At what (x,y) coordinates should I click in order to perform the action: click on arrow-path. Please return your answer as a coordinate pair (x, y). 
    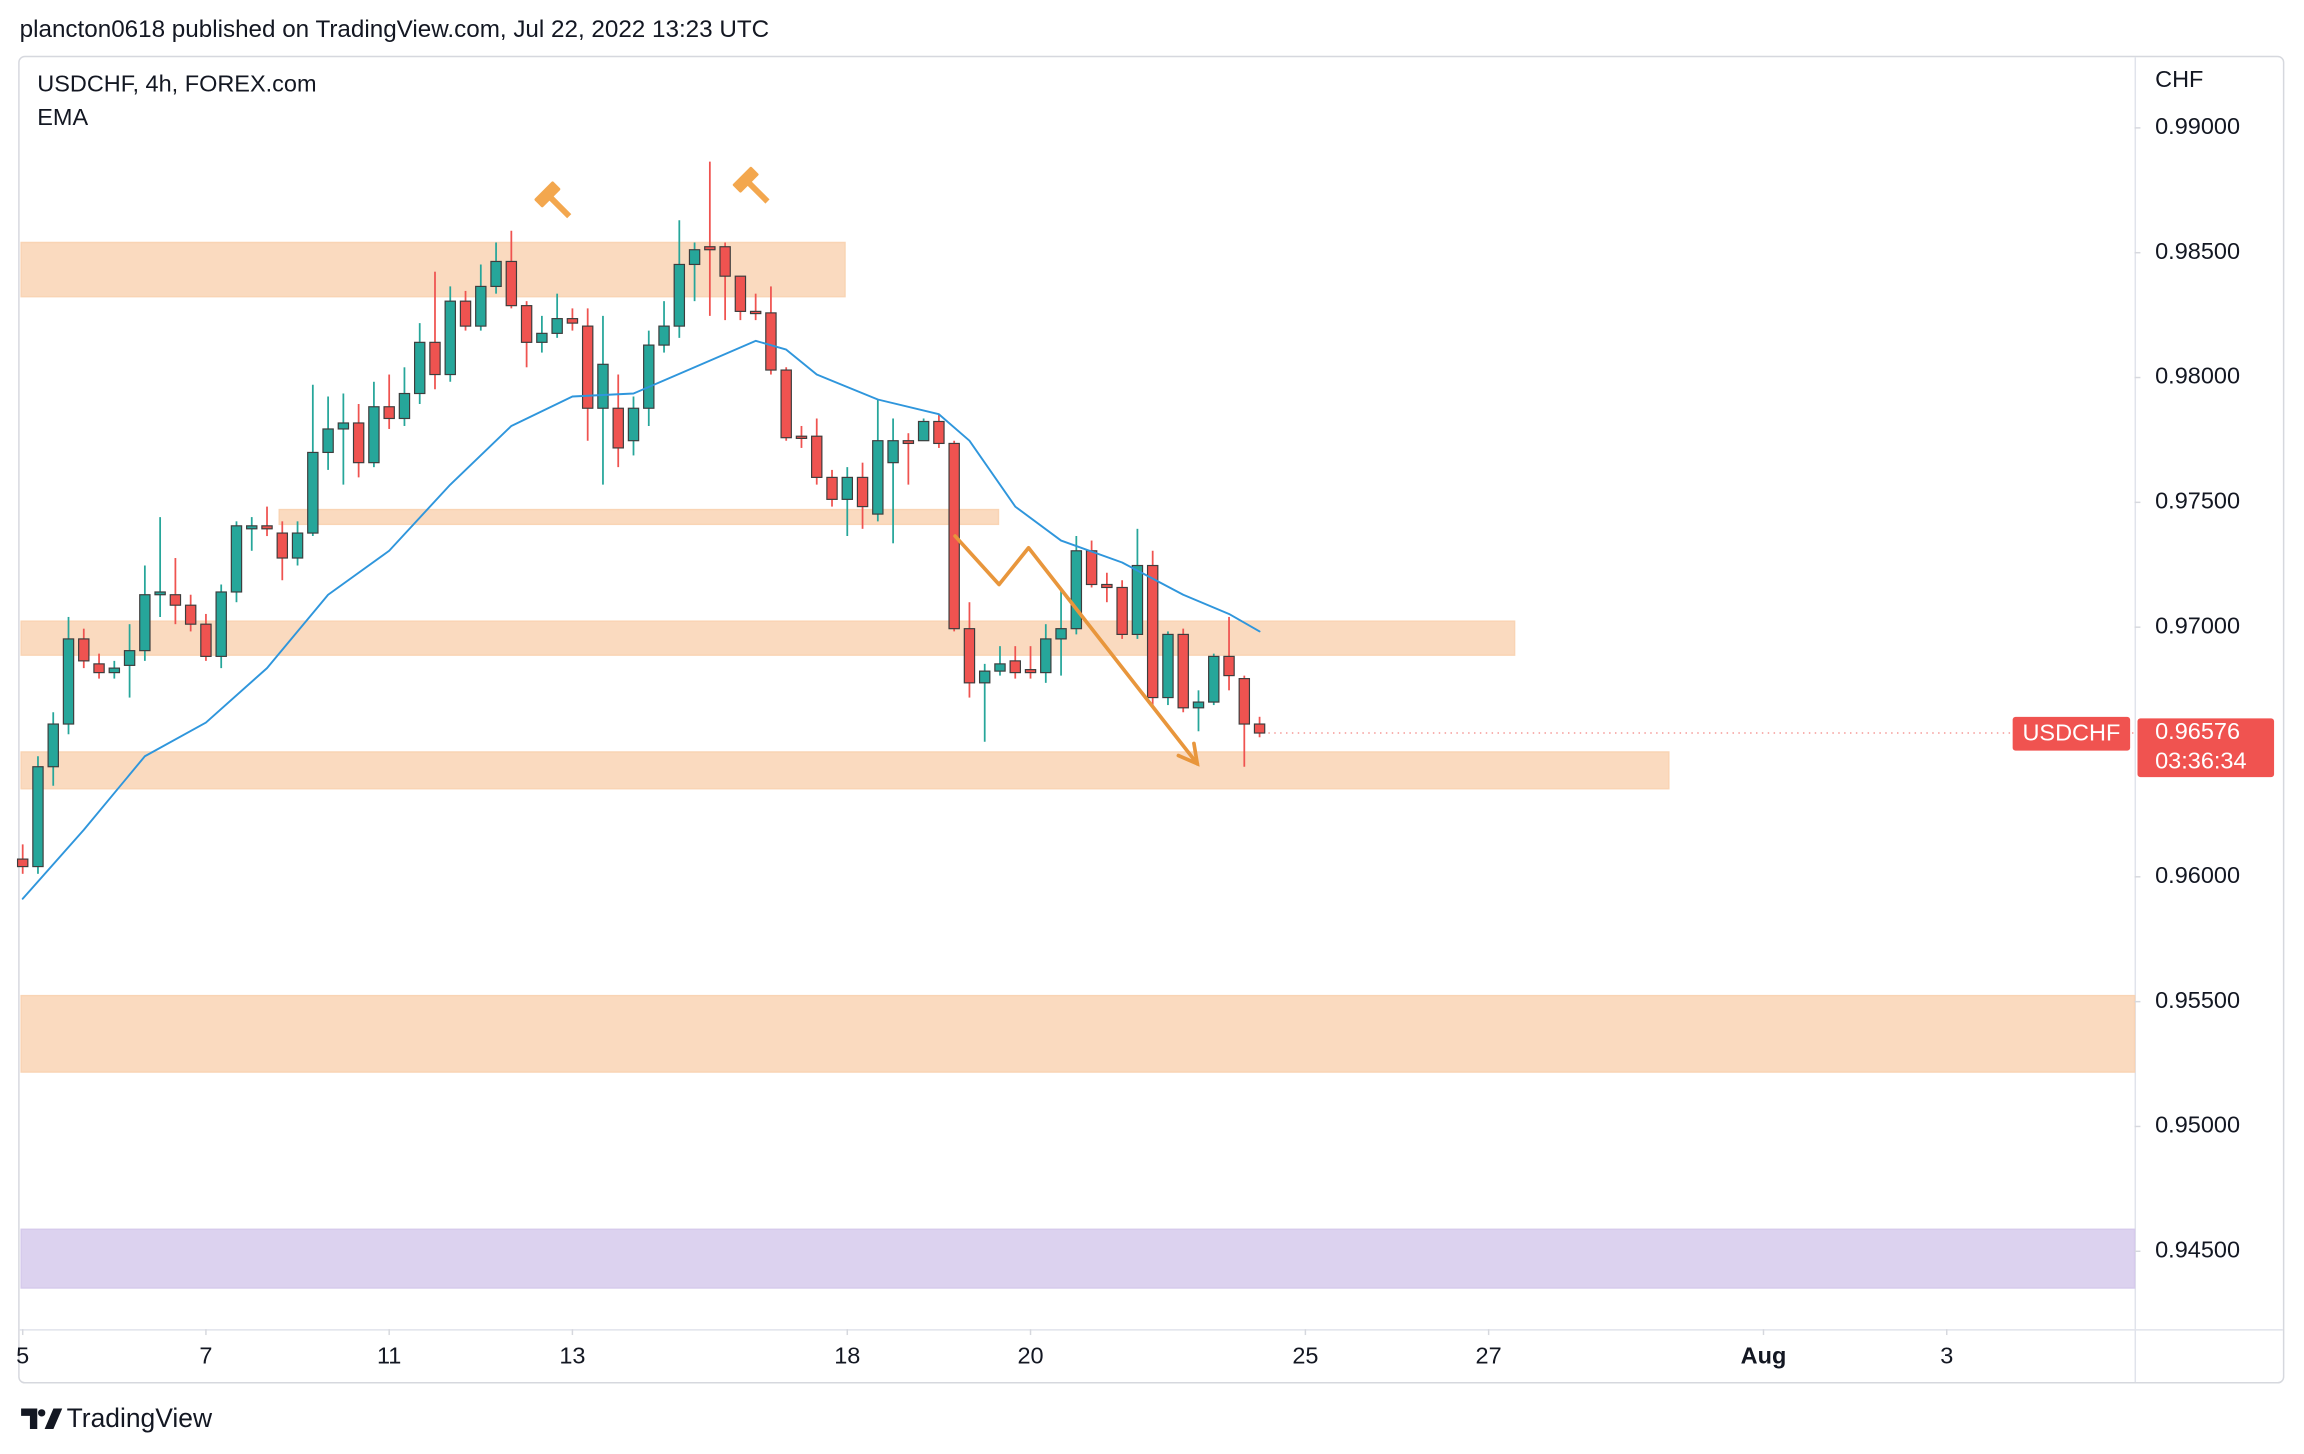
    Looking at the image, I should click on (1076, 650).